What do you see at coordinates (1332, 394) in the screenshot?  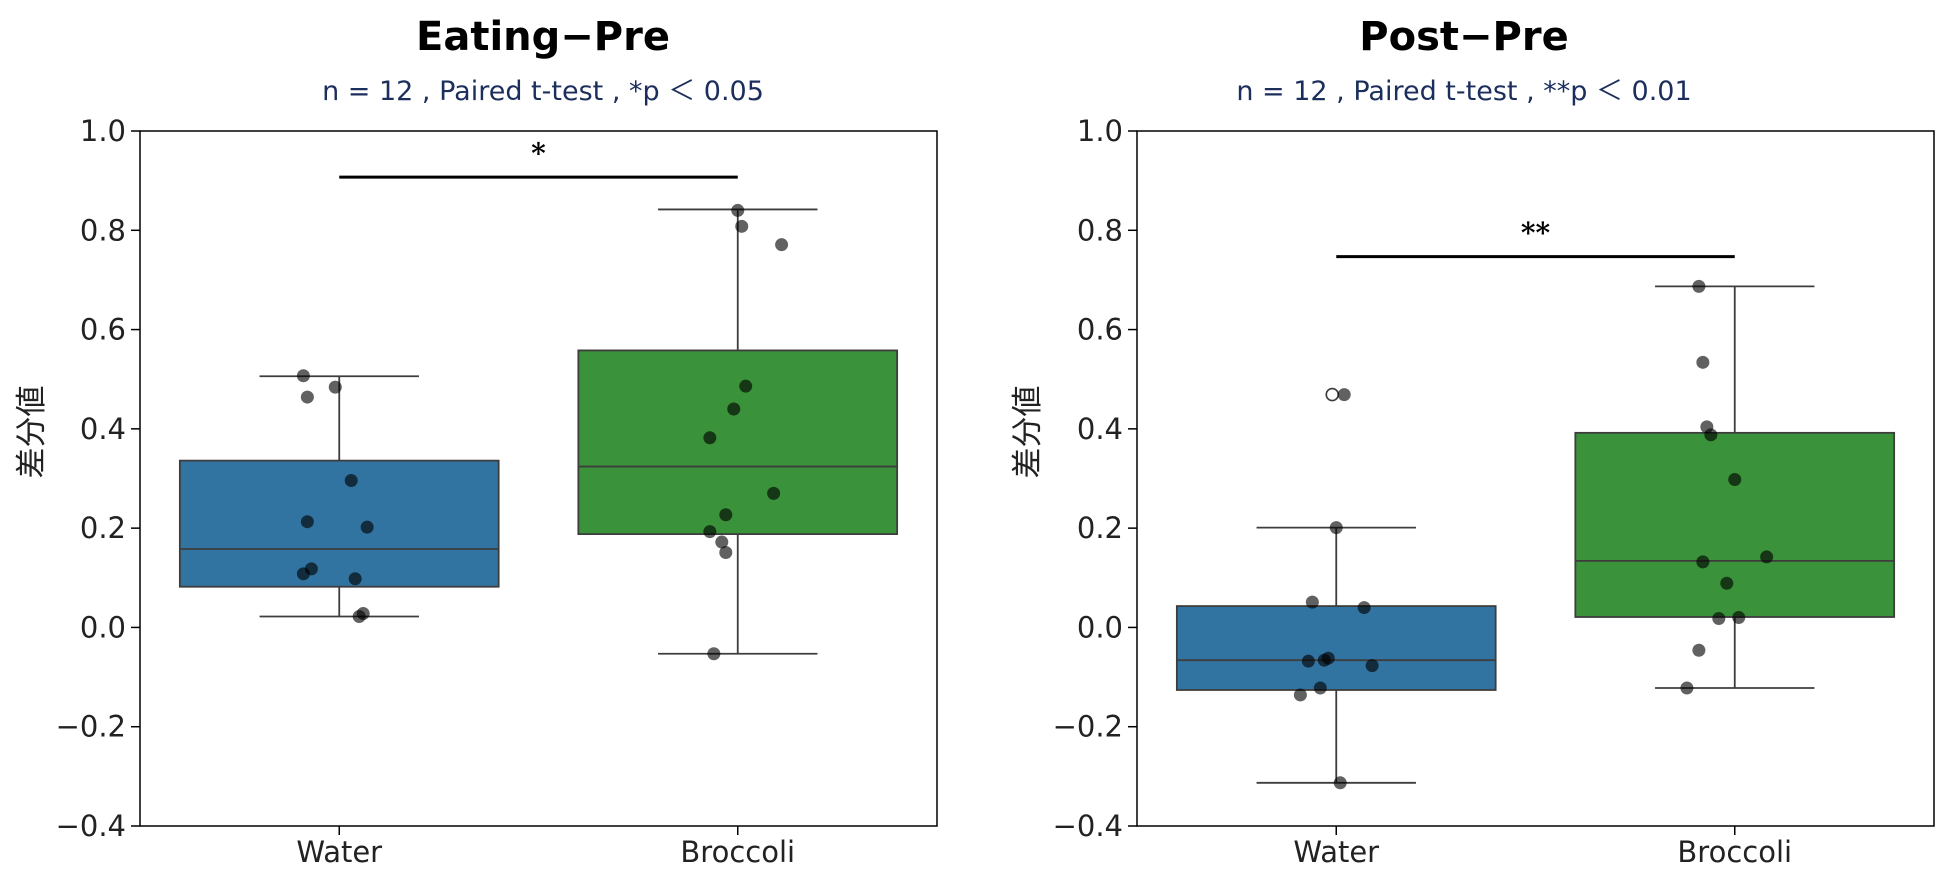 I see `outlier-marker` at bounding box center [1332, 394].